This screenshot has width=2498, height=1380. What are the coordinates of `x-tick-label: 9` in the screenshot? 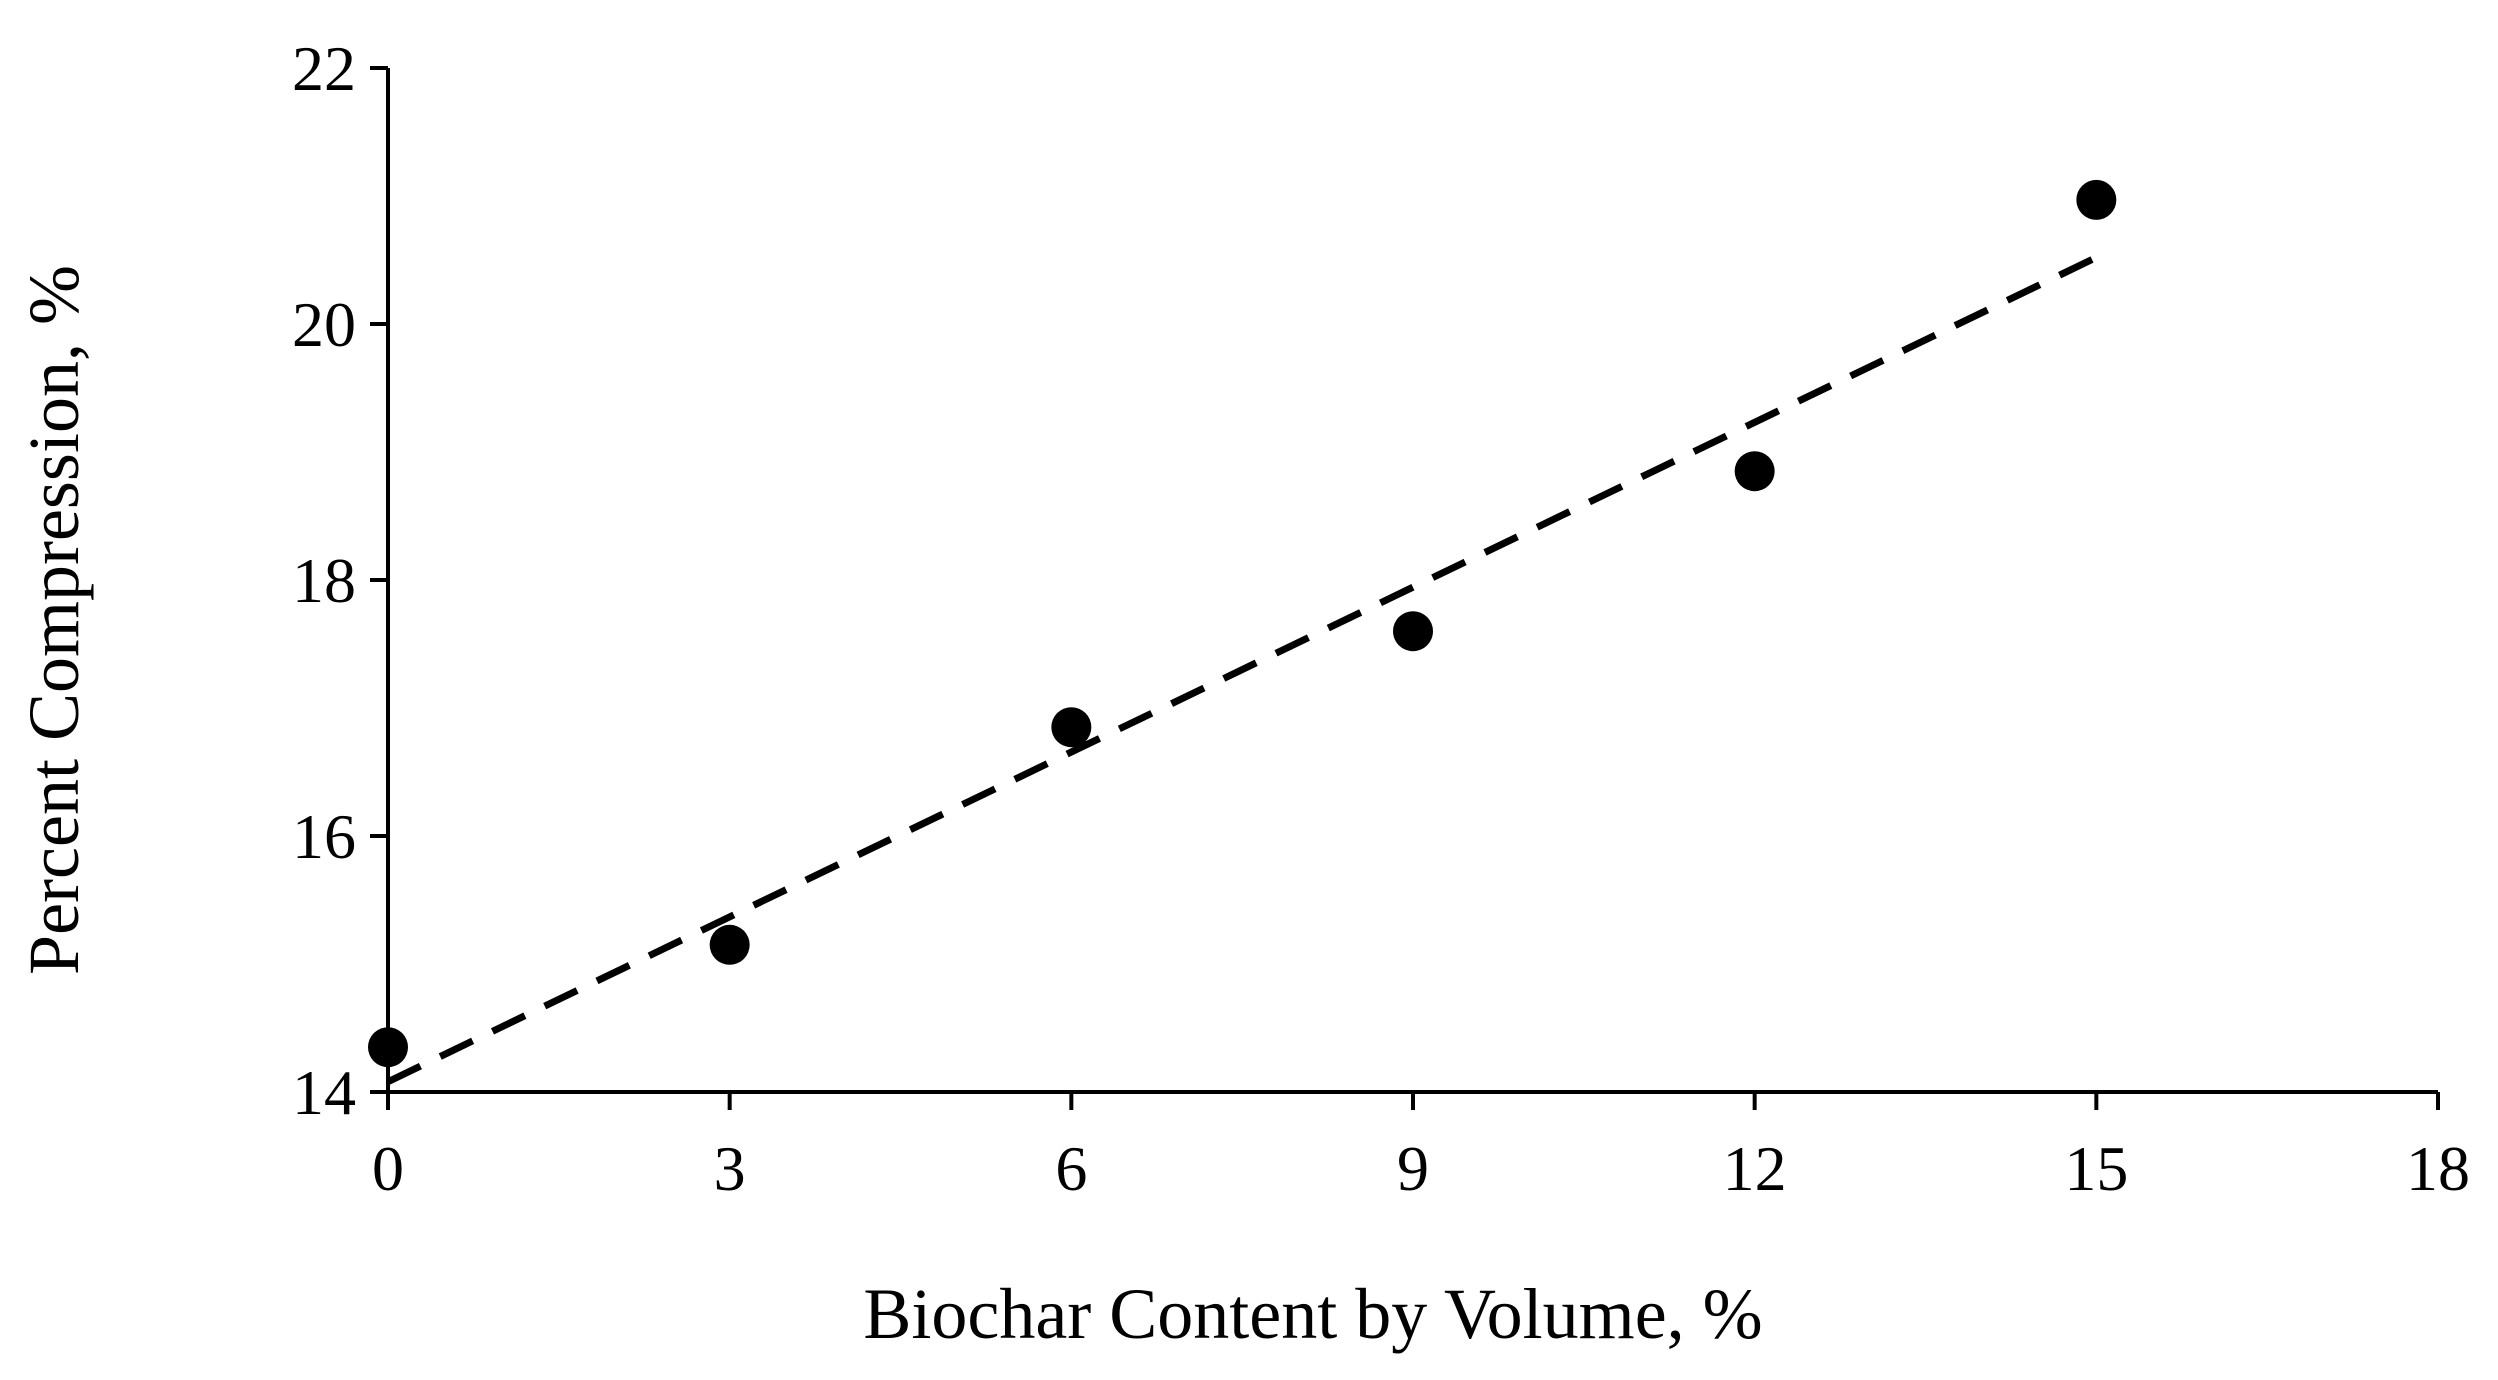 It's located at (1413, 1168).